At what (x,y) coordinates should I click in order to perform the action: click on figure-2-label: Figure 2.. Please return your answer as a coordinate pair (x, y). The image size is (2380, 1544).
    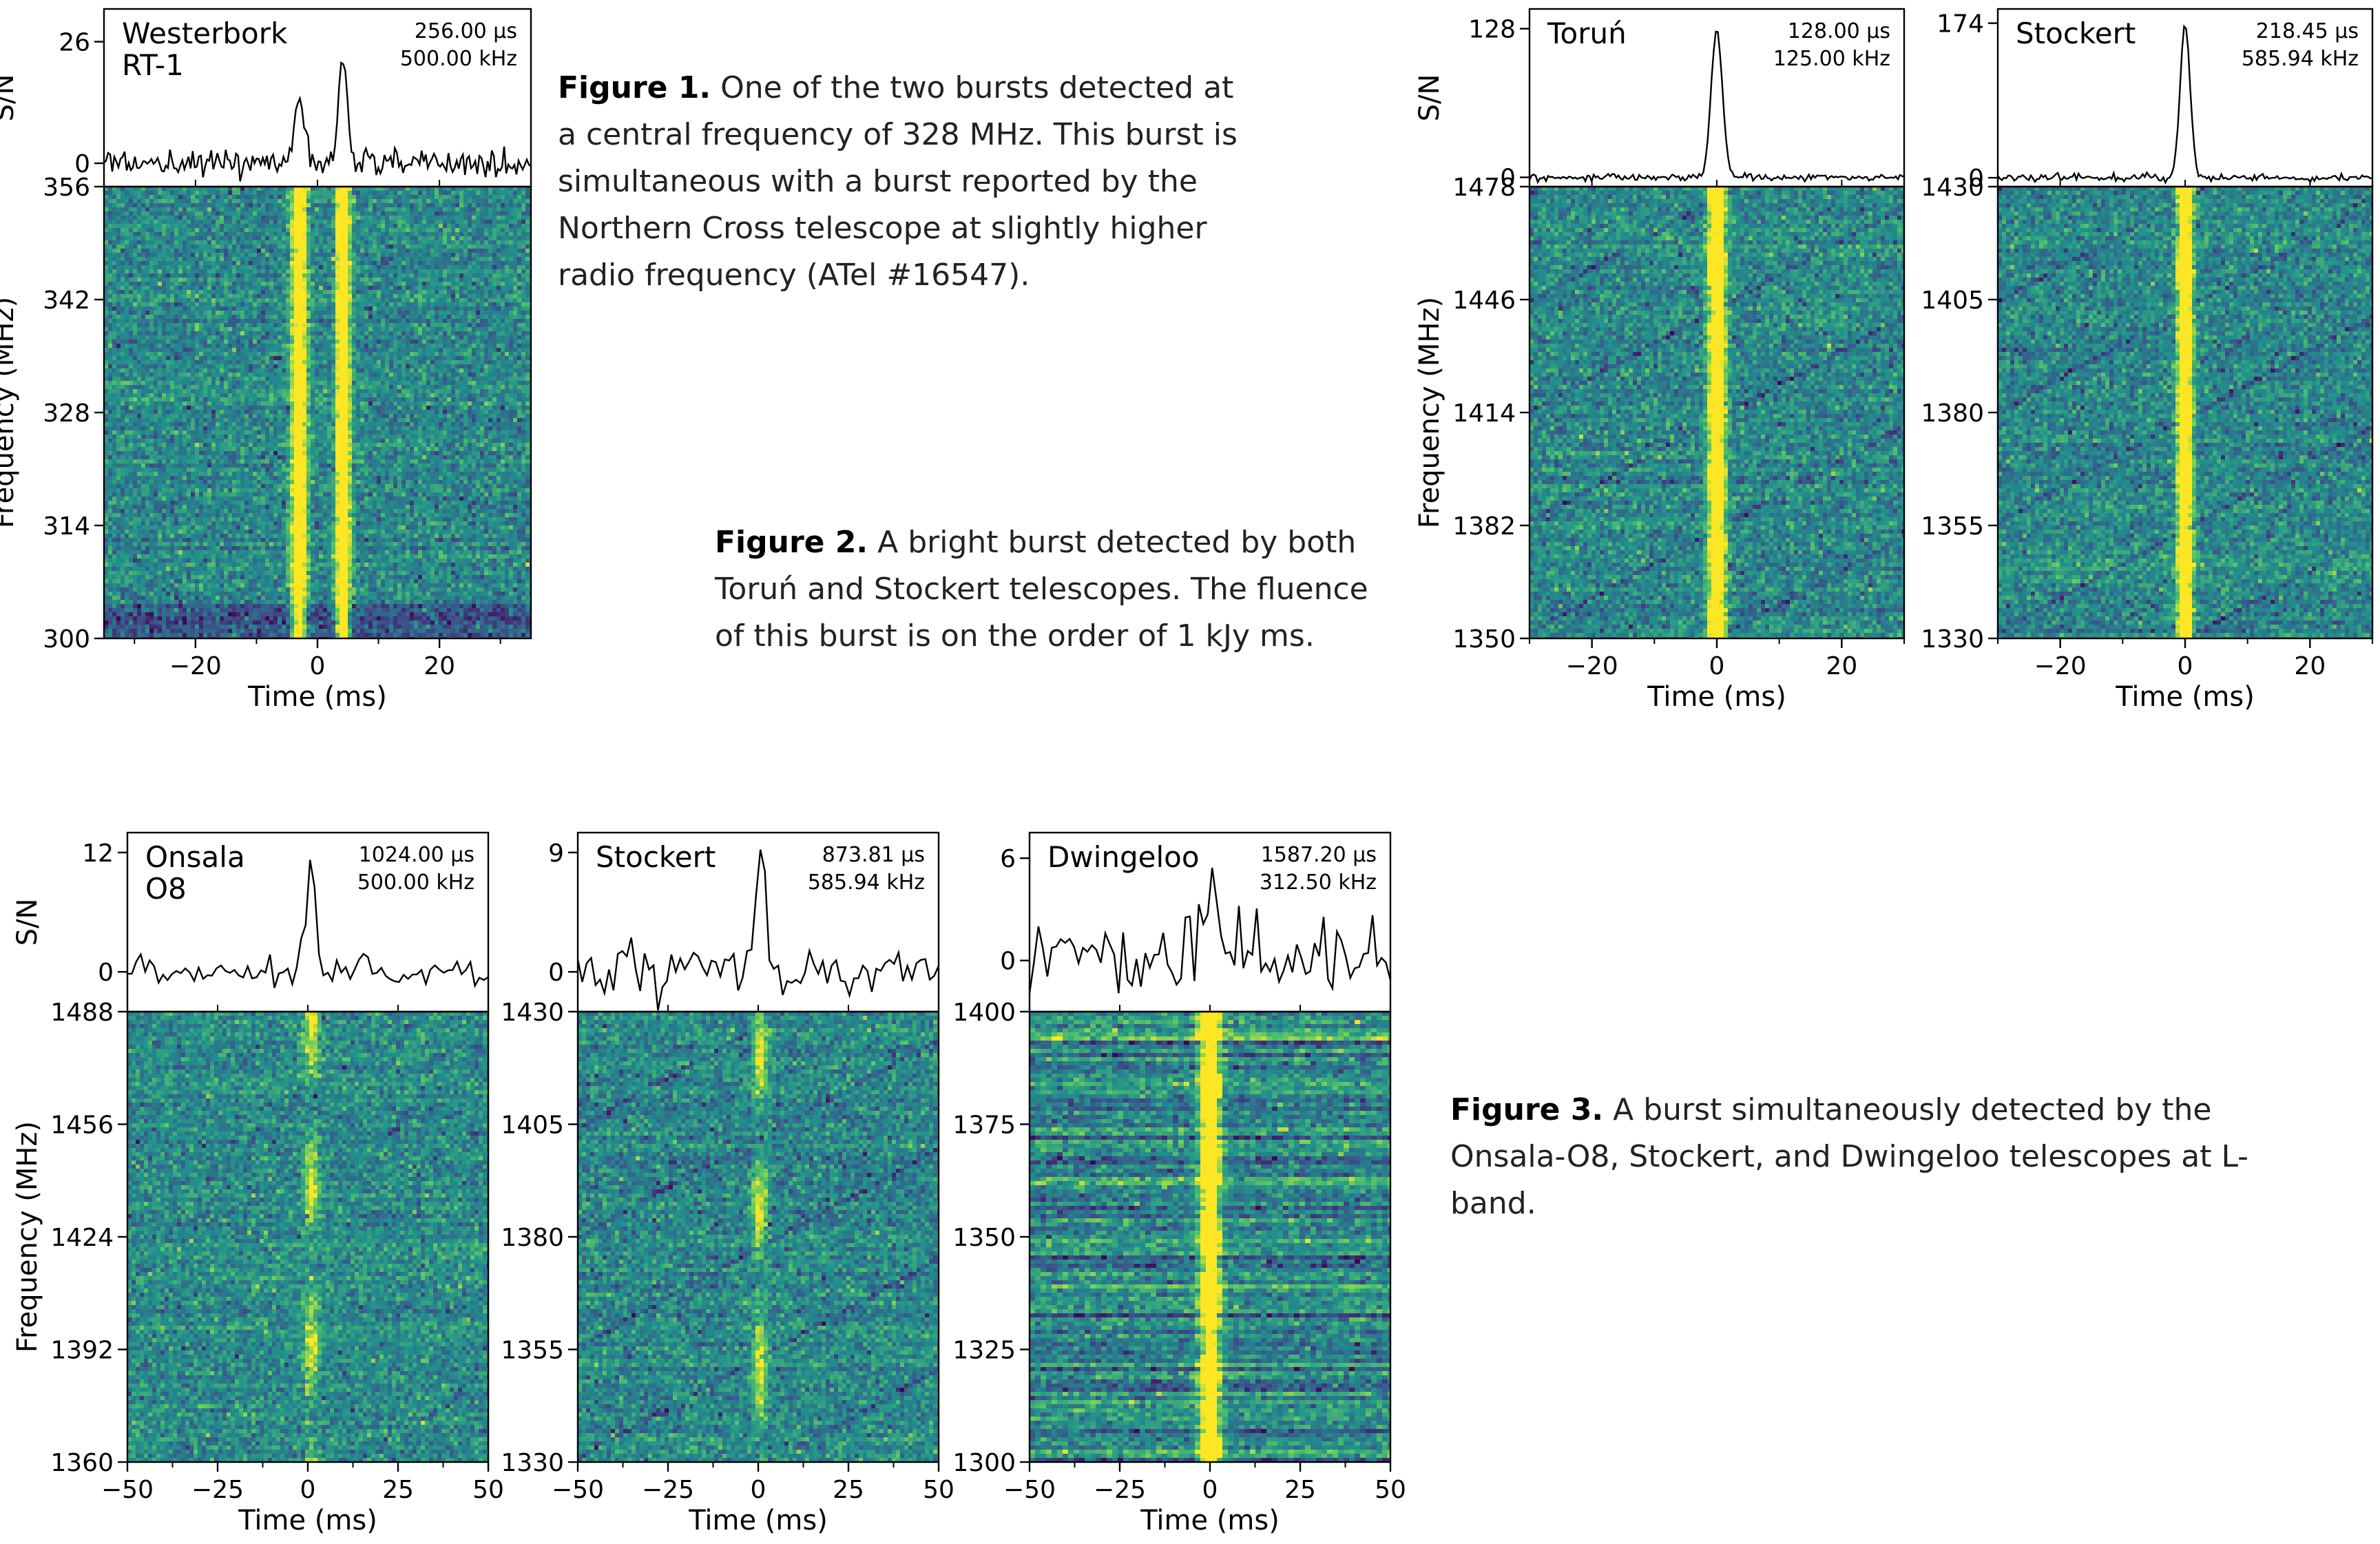
    Looking at the image, I should click on (791, 542).